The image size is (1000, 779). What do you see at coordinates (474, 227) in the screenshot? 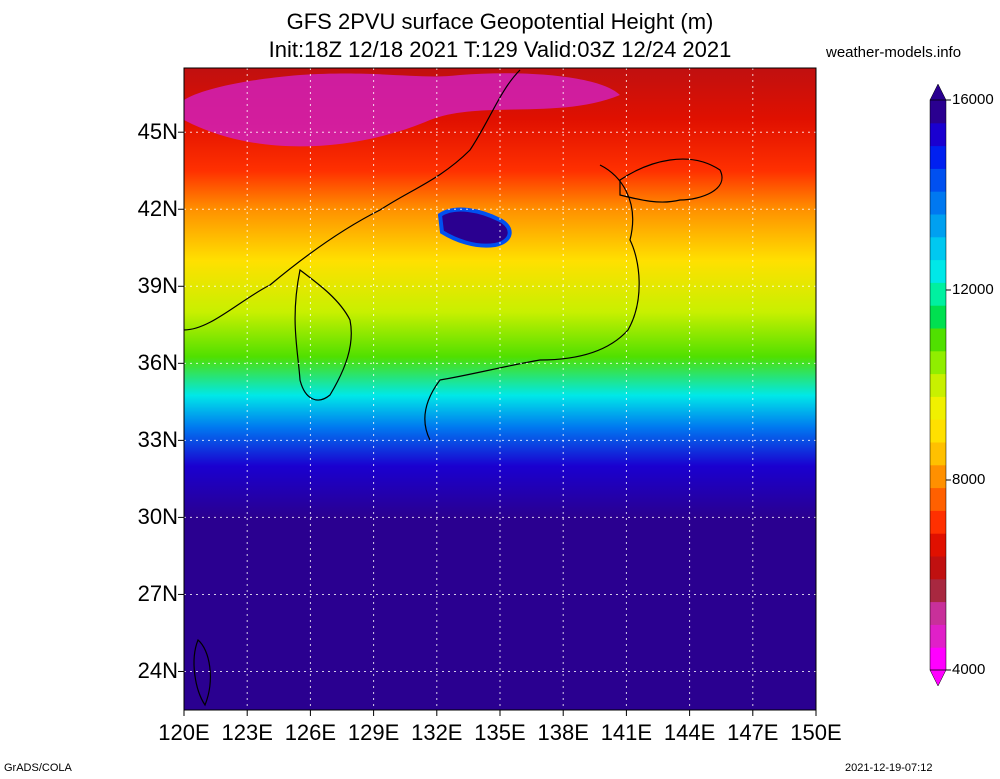
I see `high-blob-region` at bounding box center [474, 227].